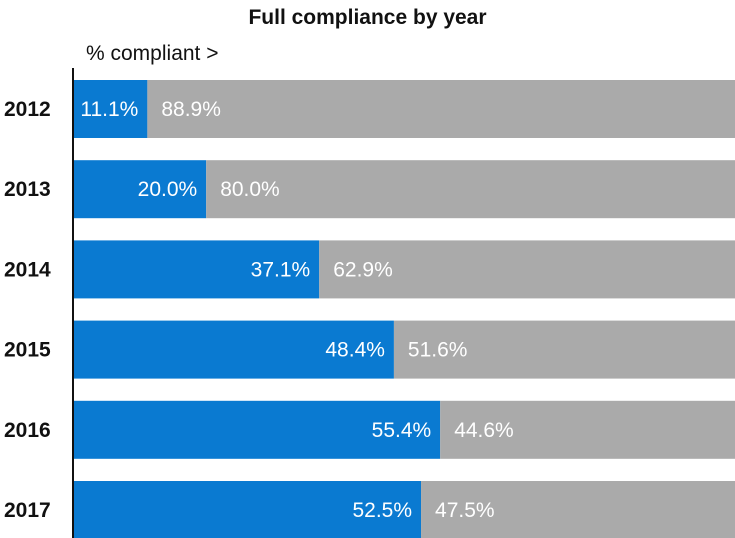 The width and height of the screenshot is (735, 538). Describe the element at coordinates (191, 109) in the screenshot. I see `data-label-noncompliant-2012: 88.9%` at that location.